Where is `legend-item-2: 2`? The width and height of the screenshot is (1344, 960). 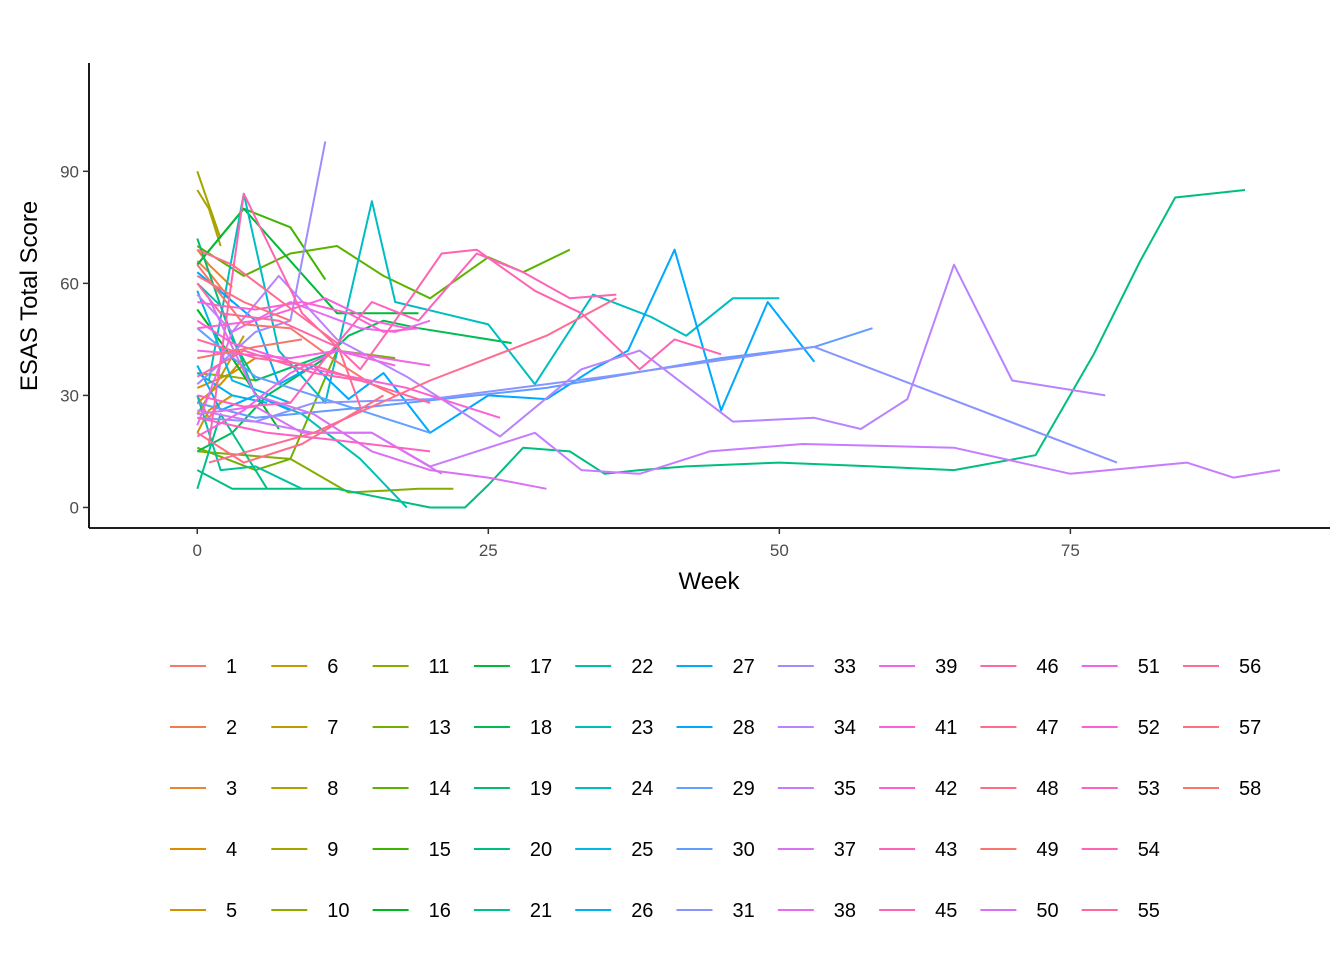 legend-item-2: 2 is located at coordinates (203, 728).